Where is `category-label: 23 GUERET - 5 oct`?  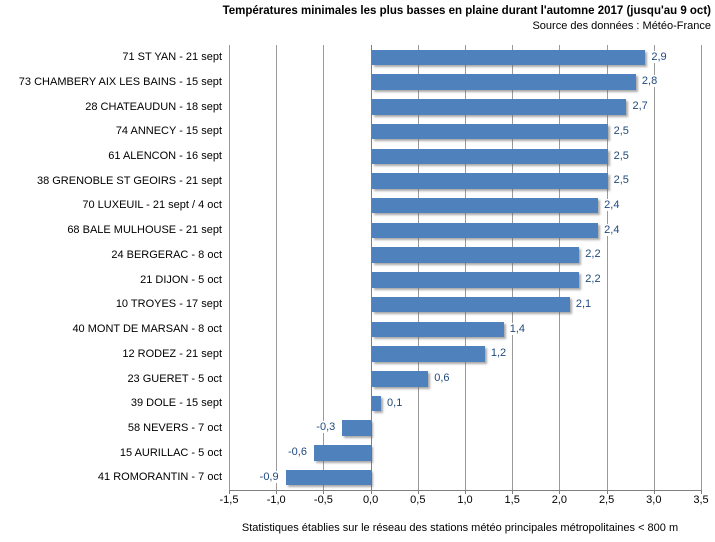
category-label: 23 GUERET - 5 oct is located at coordinates (174, 378).